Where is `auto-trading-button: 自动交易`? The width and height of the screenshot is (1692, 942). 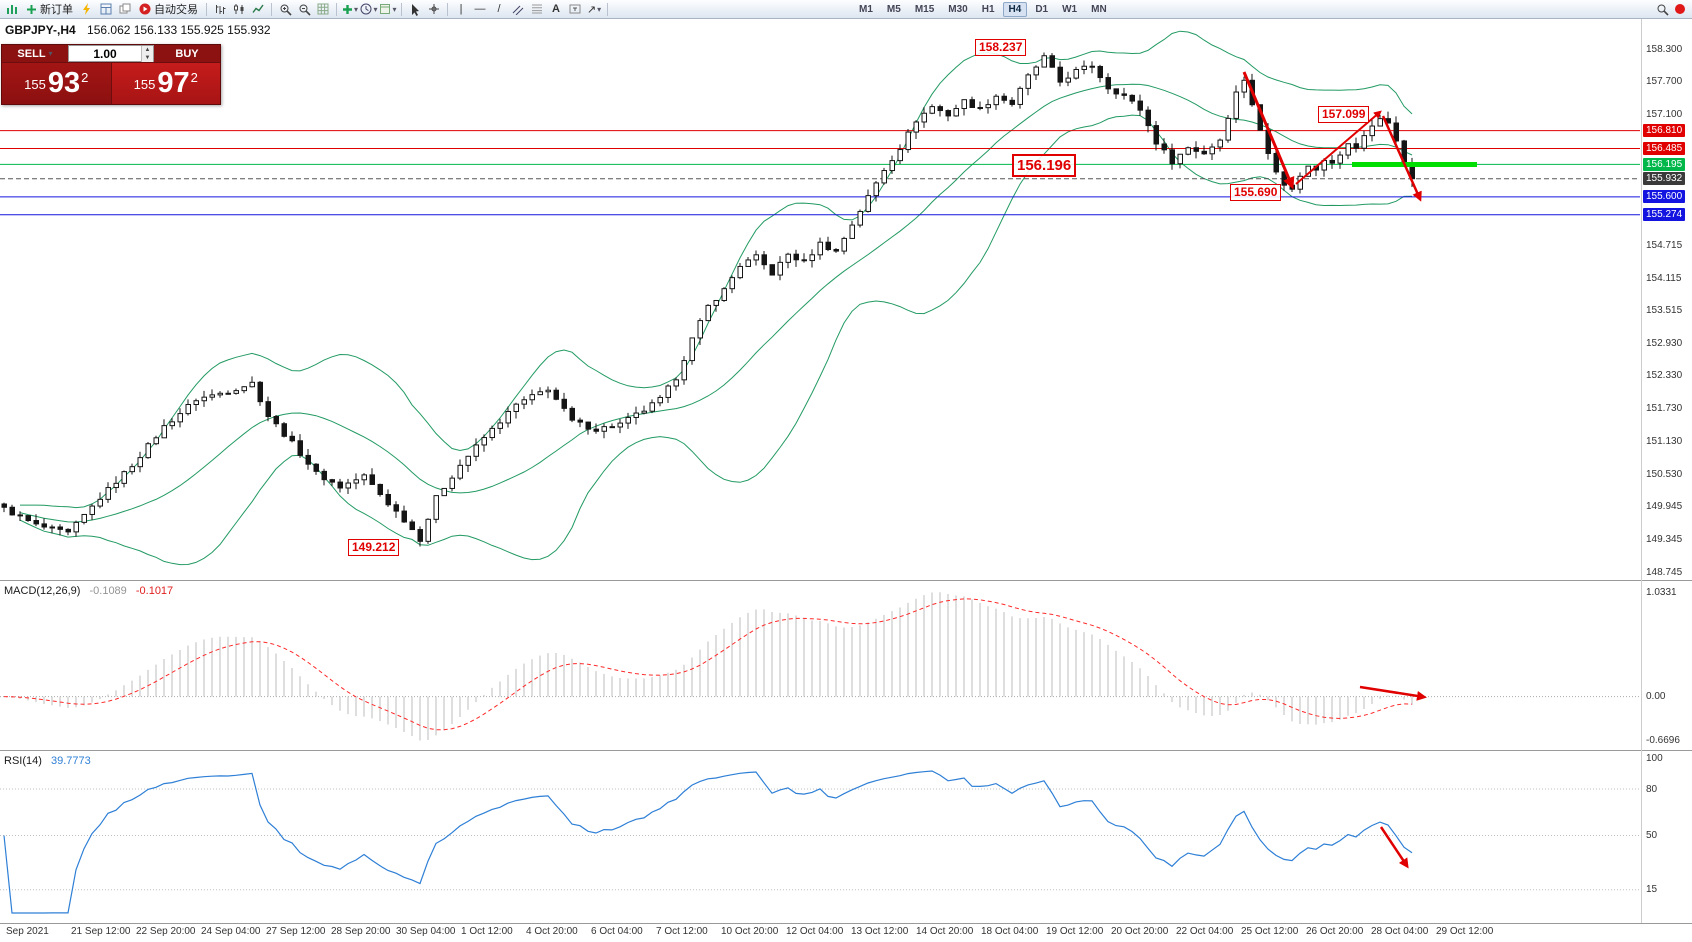 auto-trading-button: 自动交易 is located at coordinates (168, 9).